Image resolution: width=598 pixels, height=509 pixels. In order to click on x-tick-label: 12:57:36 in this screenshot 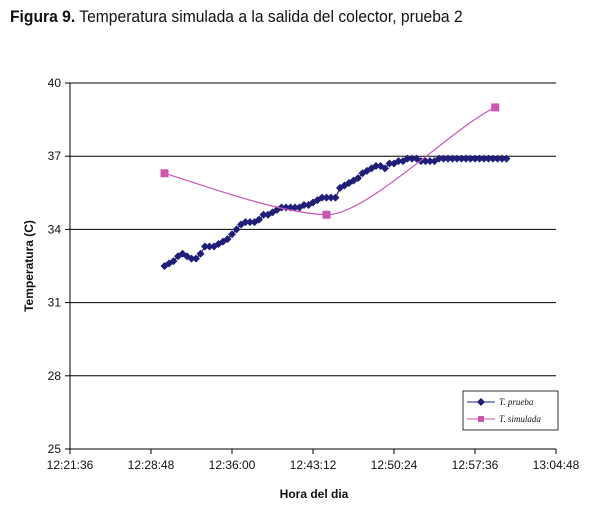, I will do `click(475, 465)`.